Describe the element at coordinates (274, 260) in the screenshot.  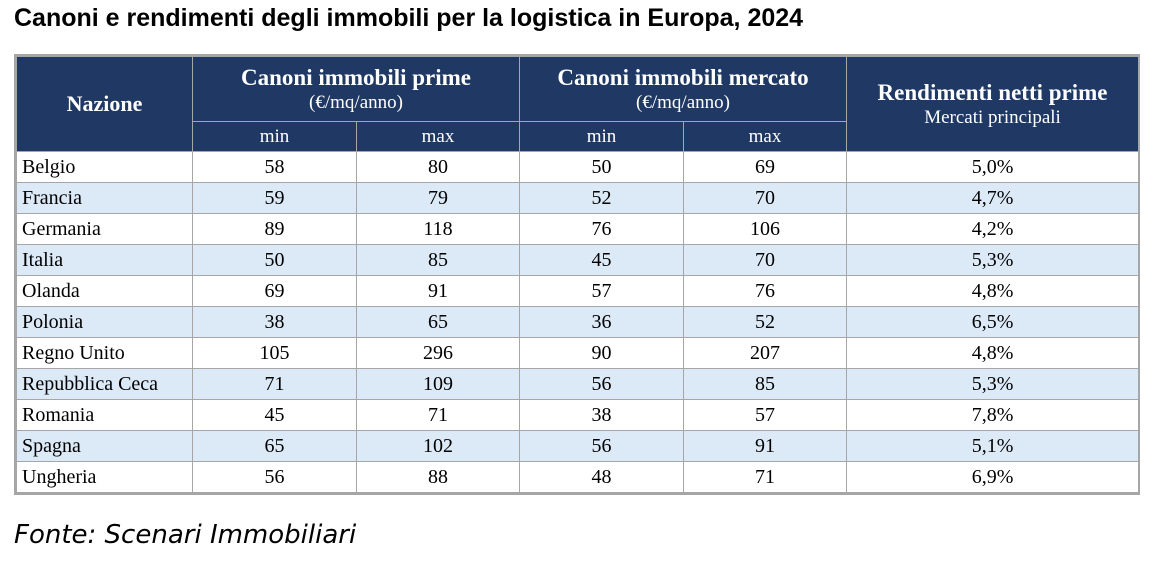
I see `cell-prime-min: 50` at that location.